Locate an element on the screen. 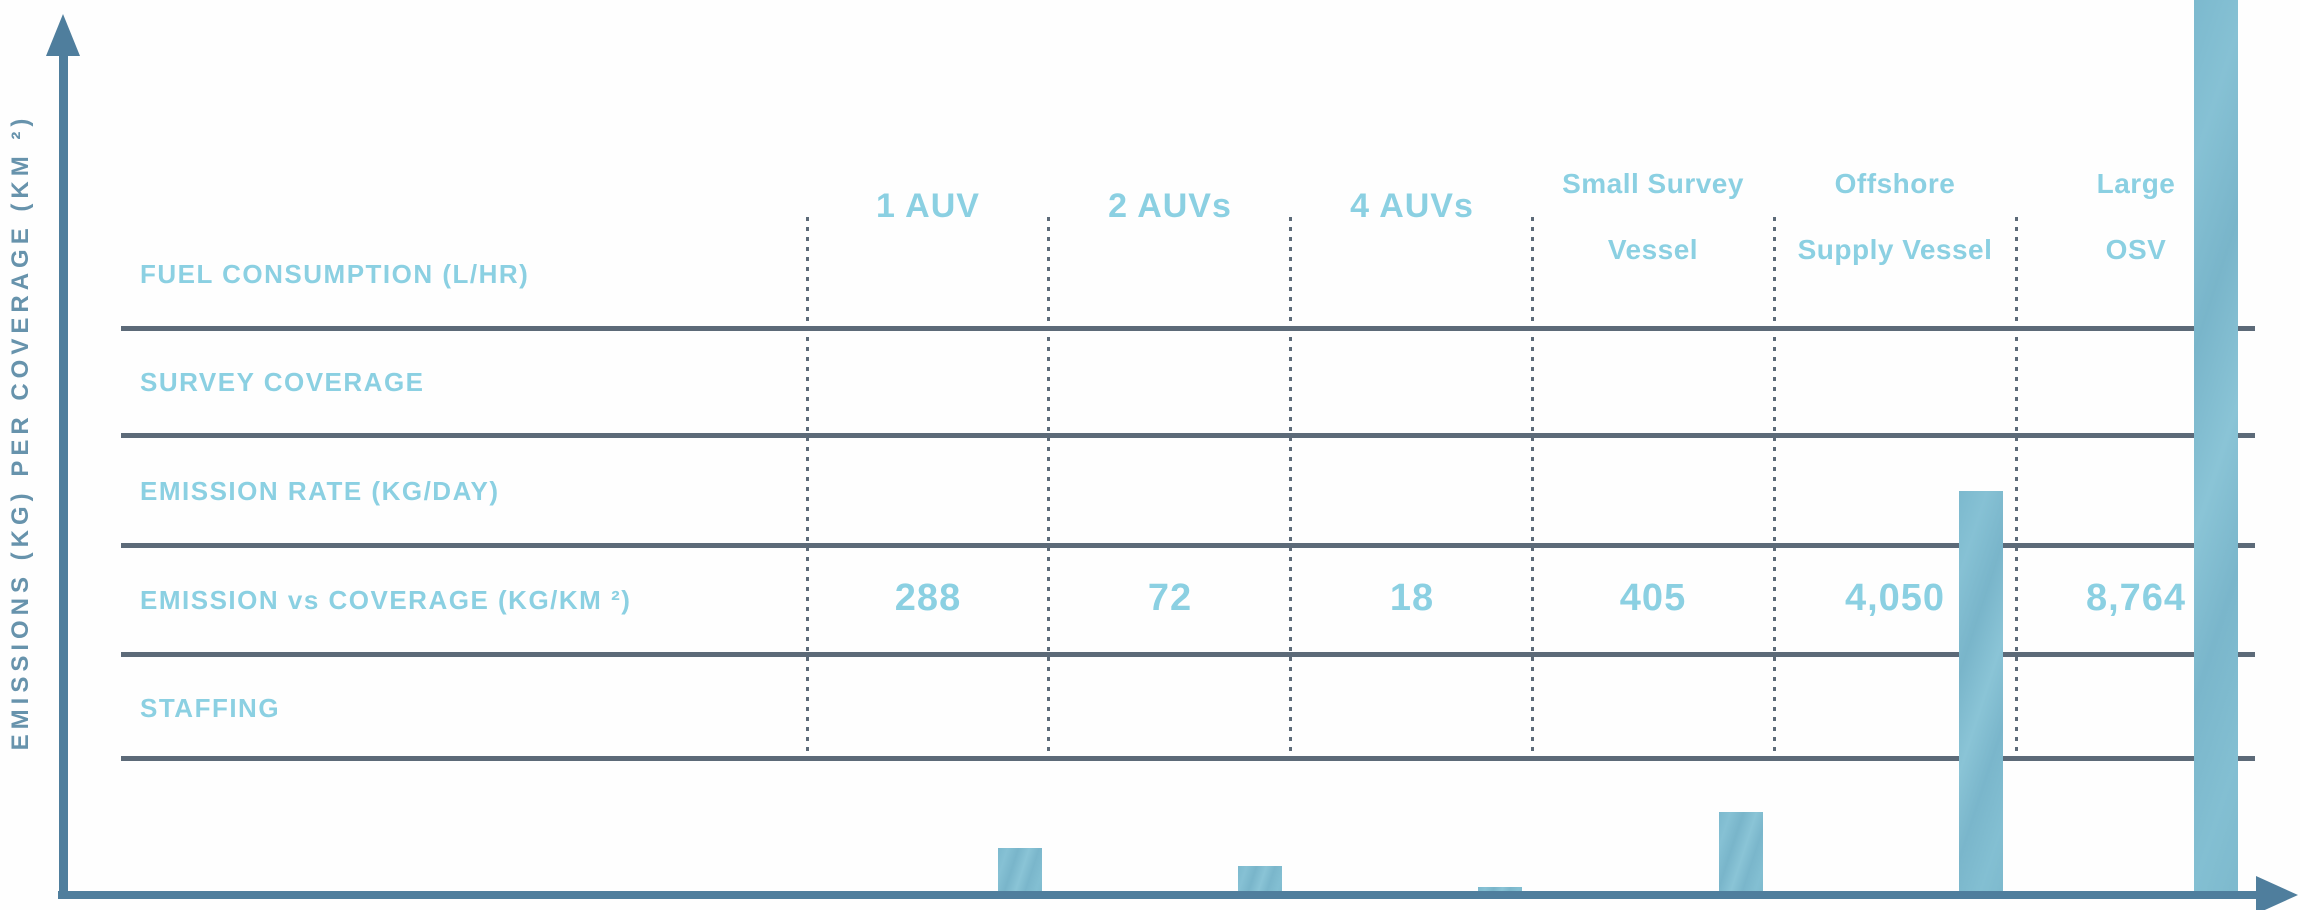 The image size is (2300, 910). bar-large-osv is located at coordinates (2216, 449).